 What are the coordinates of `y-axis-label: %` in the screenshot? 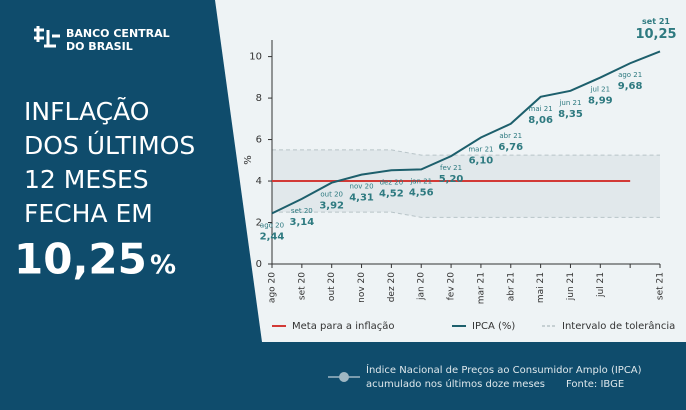 It's located at (248, 160).